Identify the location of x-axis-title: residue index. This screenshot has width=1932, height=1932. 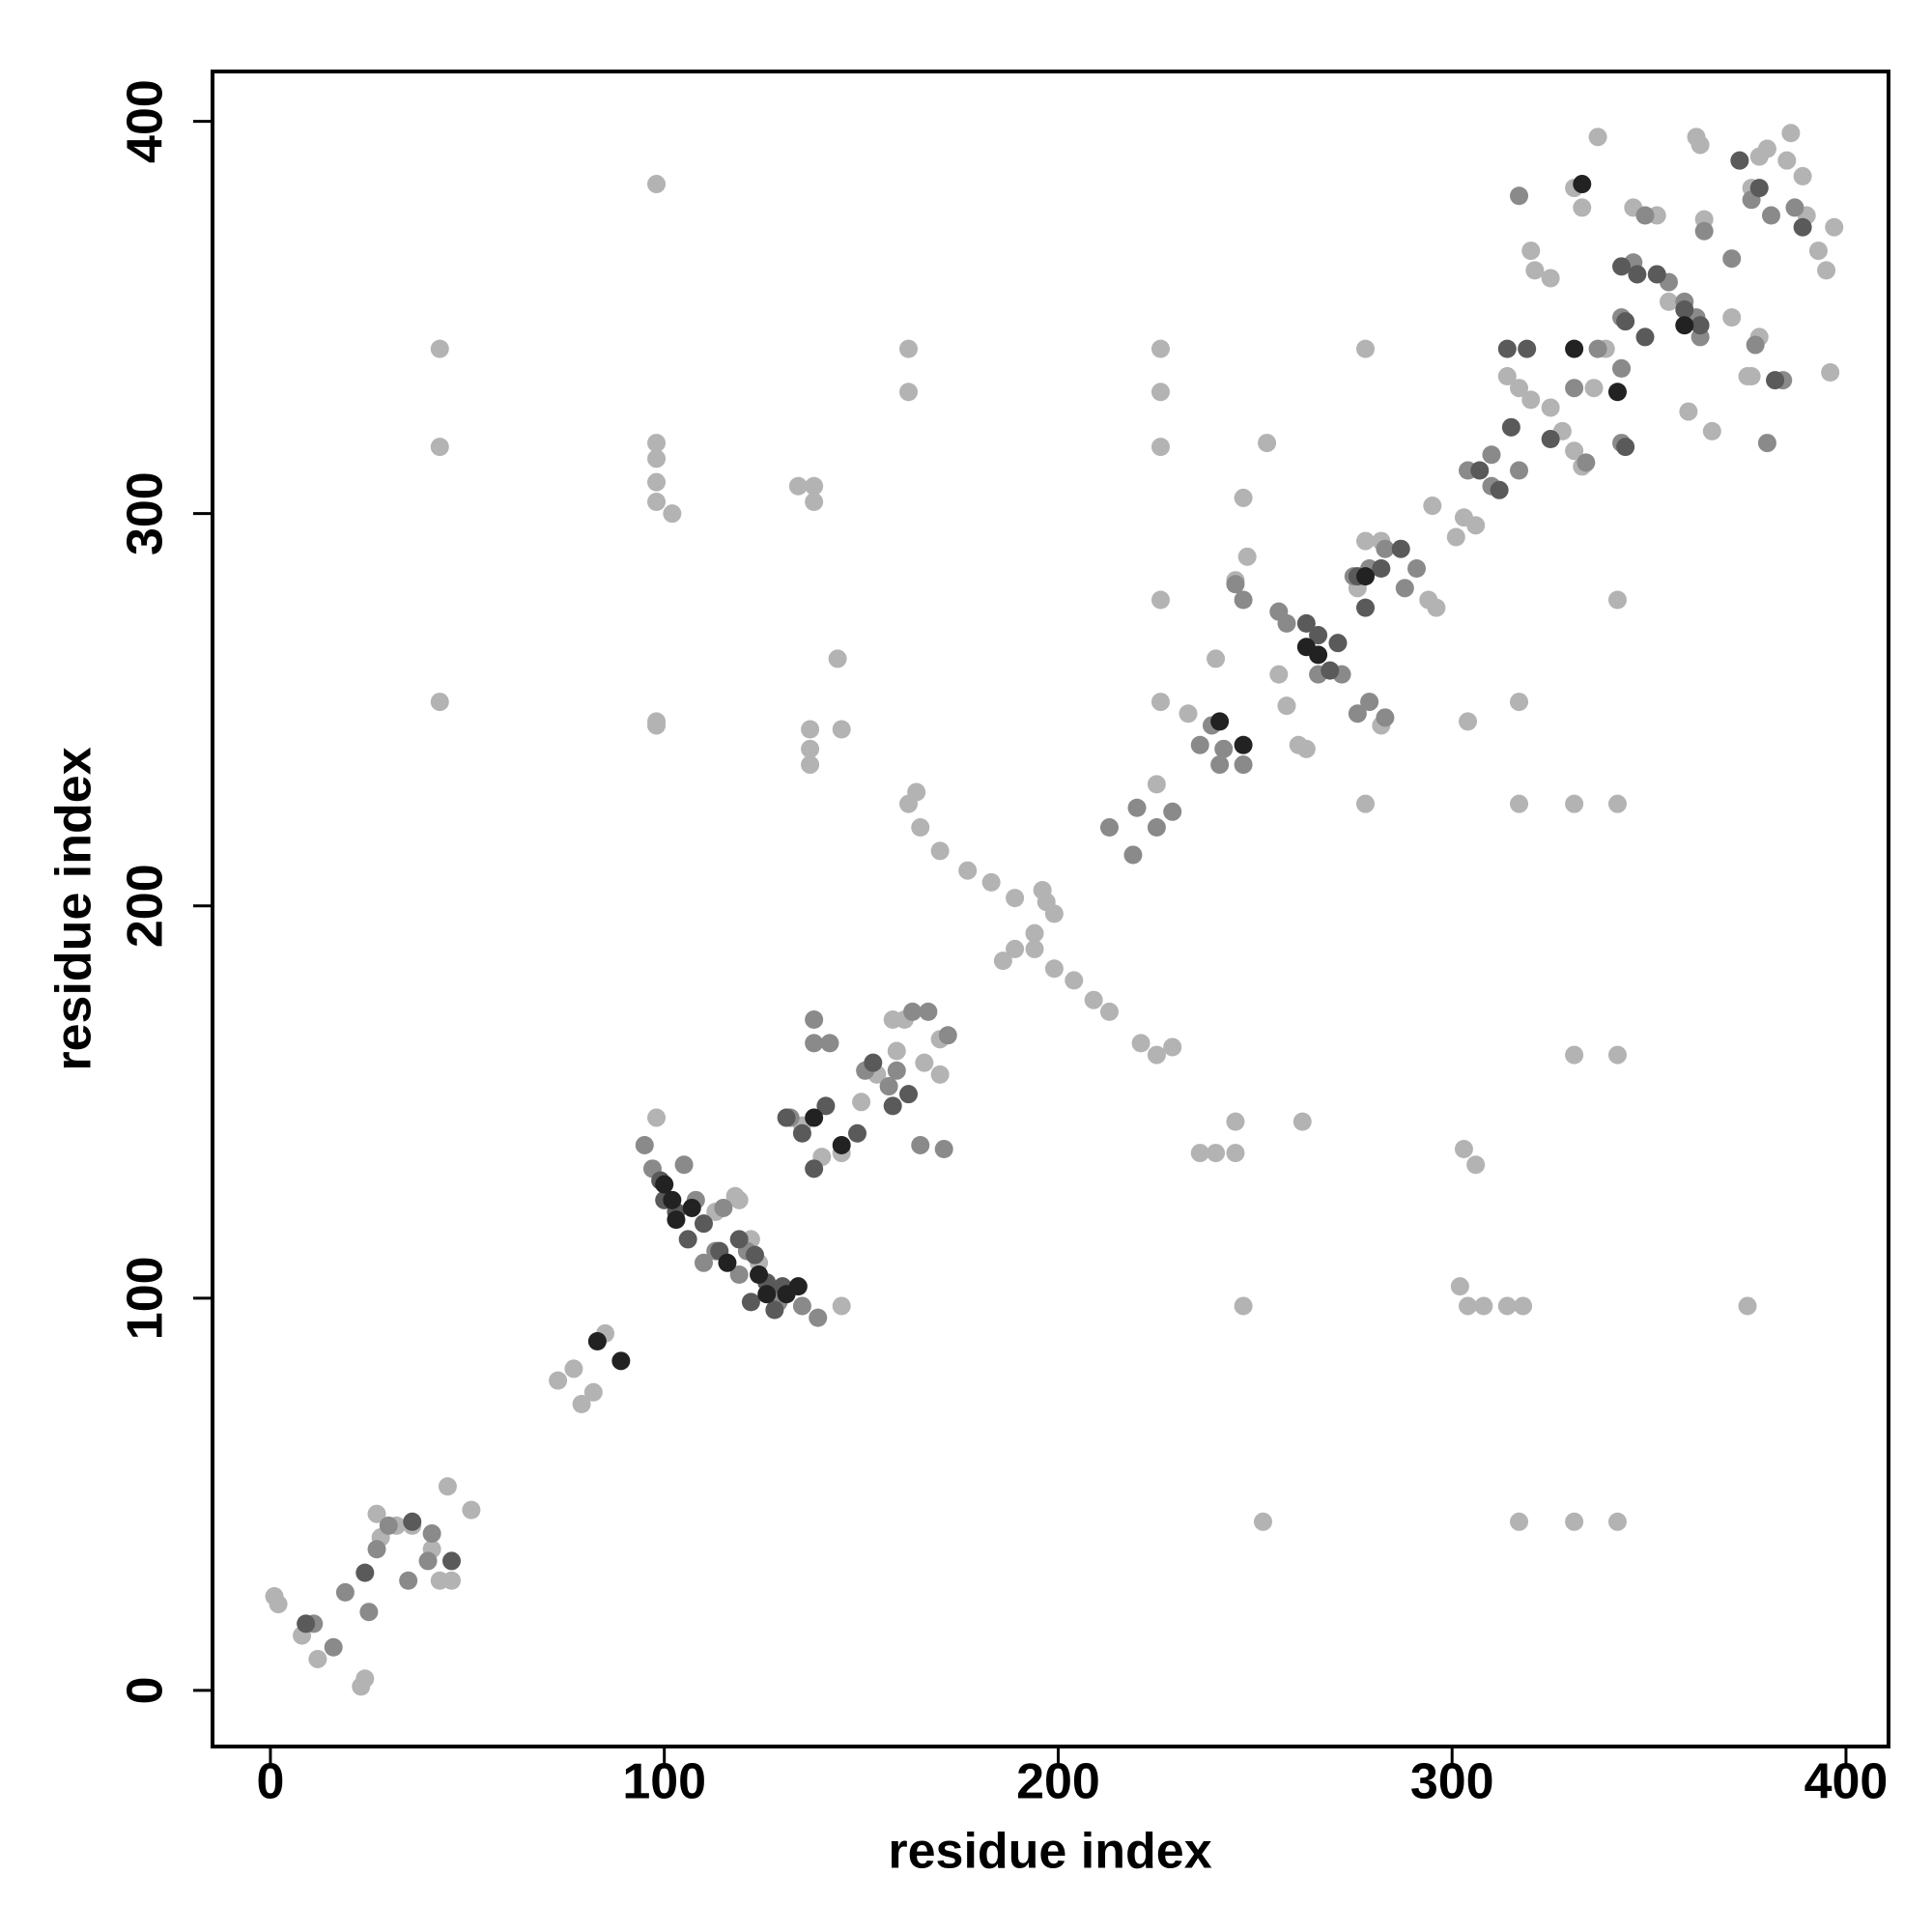
(1049, 1852).